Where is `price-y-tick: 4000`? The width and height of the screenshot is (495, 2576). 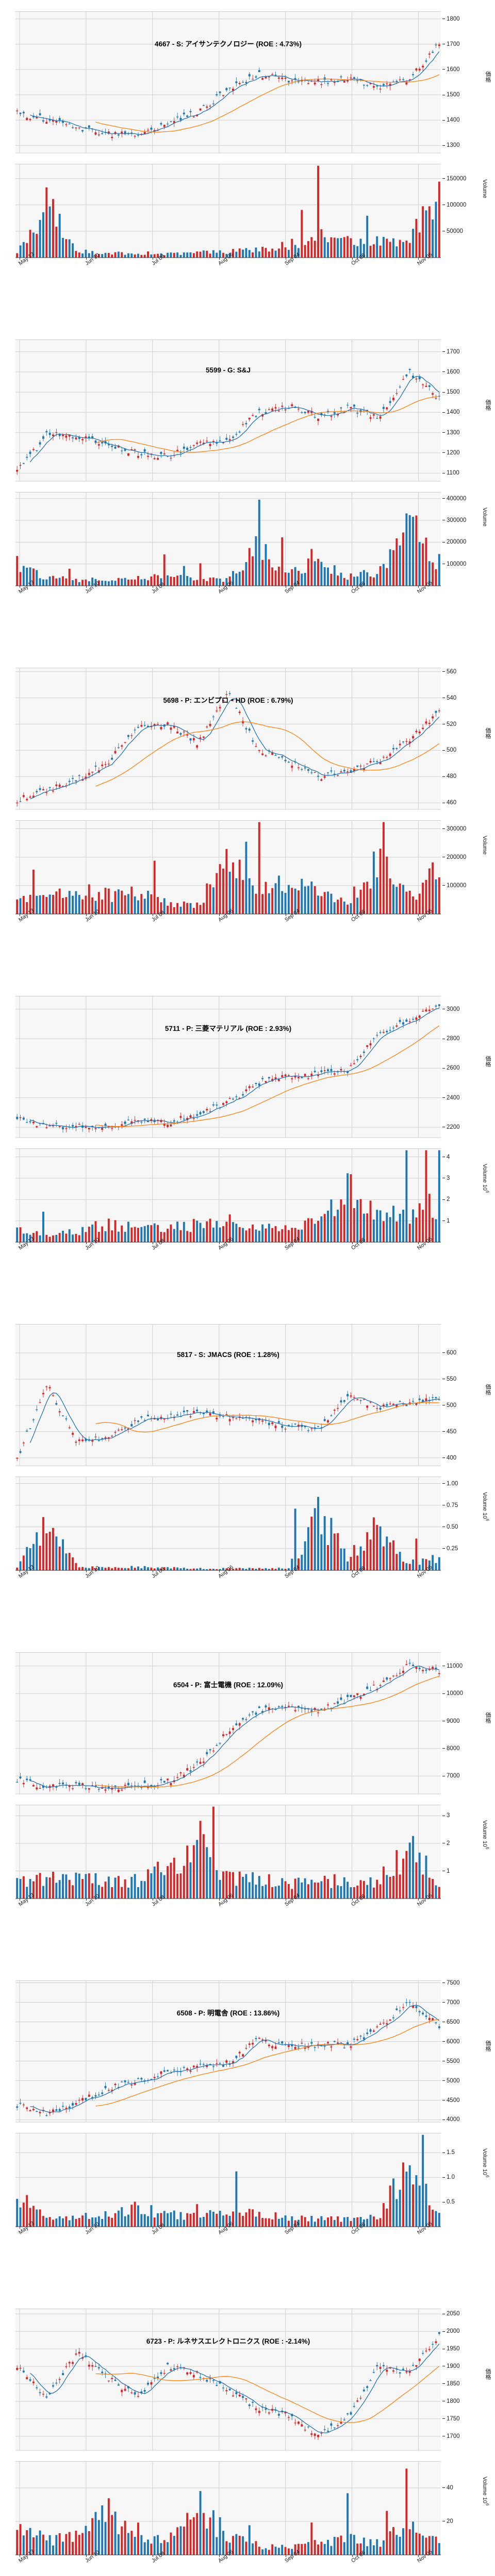
price-y-tick: 4000 is located at coordinates (451, 2119).